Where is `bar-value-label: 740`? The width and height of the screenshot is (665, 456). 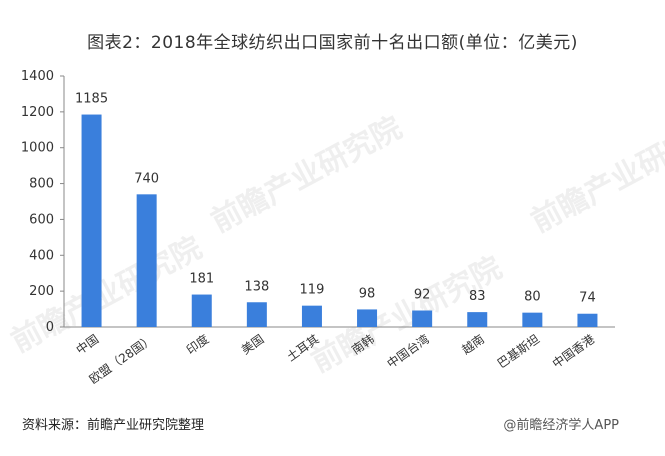 bar-value-label: 740 is located at coordinates (146, 178).